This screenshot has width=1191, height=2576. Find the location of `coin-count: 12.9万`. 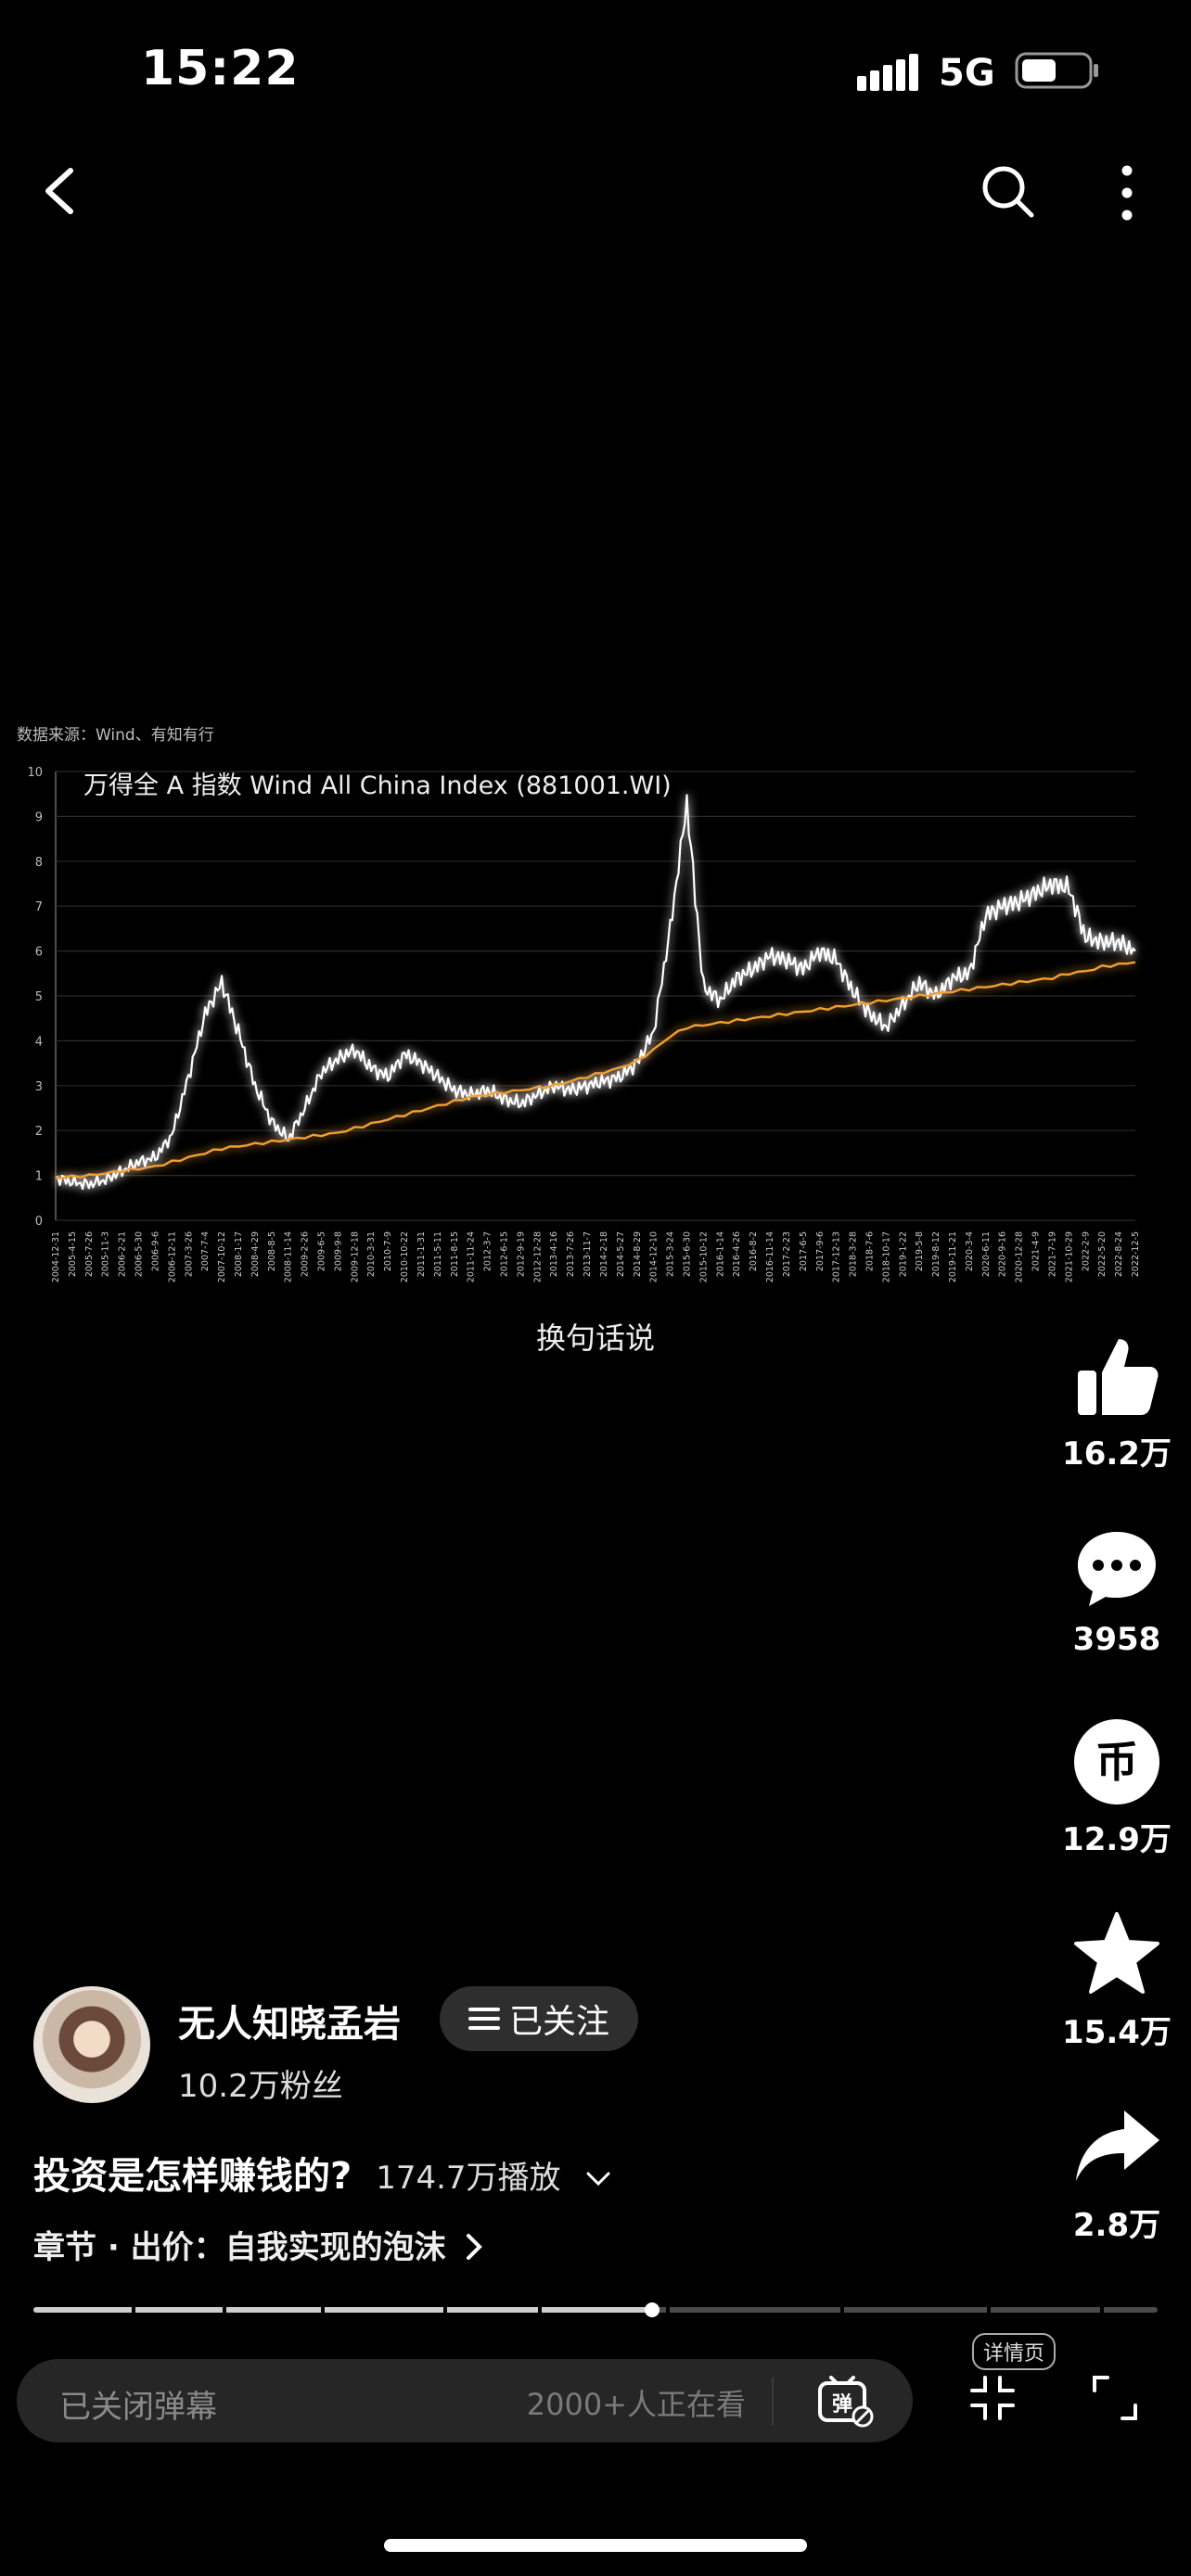

coin-count: 12.9万 is located at coordinates (1117, 1840).